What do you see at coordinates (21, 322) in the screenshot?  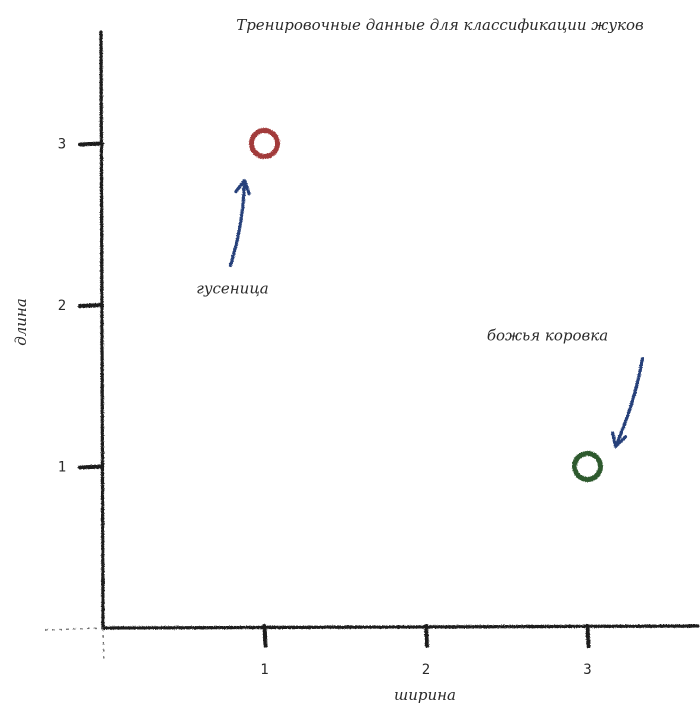 I see `y-axis-label: длина` at bounding box center [21, 322].